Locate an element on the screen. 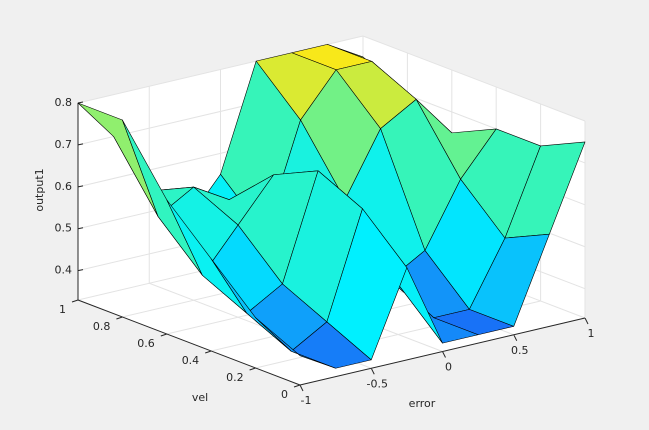  z-tick-label: 0.5 is located at coordinates (64, 228).